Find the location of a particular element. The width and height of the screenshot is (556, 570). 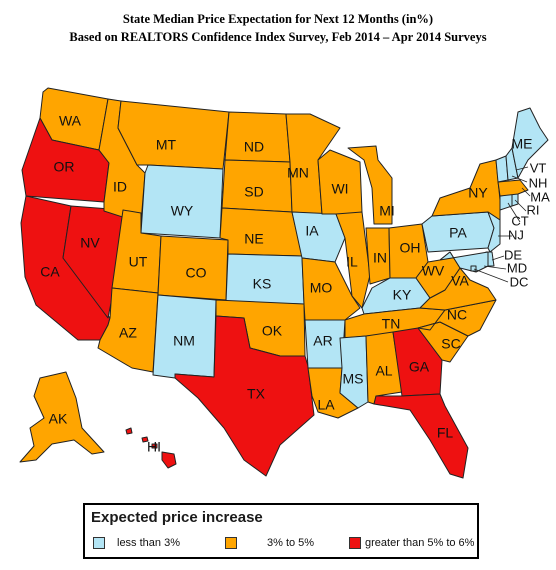

label-ar: AR is located at coordinates (322, 341).